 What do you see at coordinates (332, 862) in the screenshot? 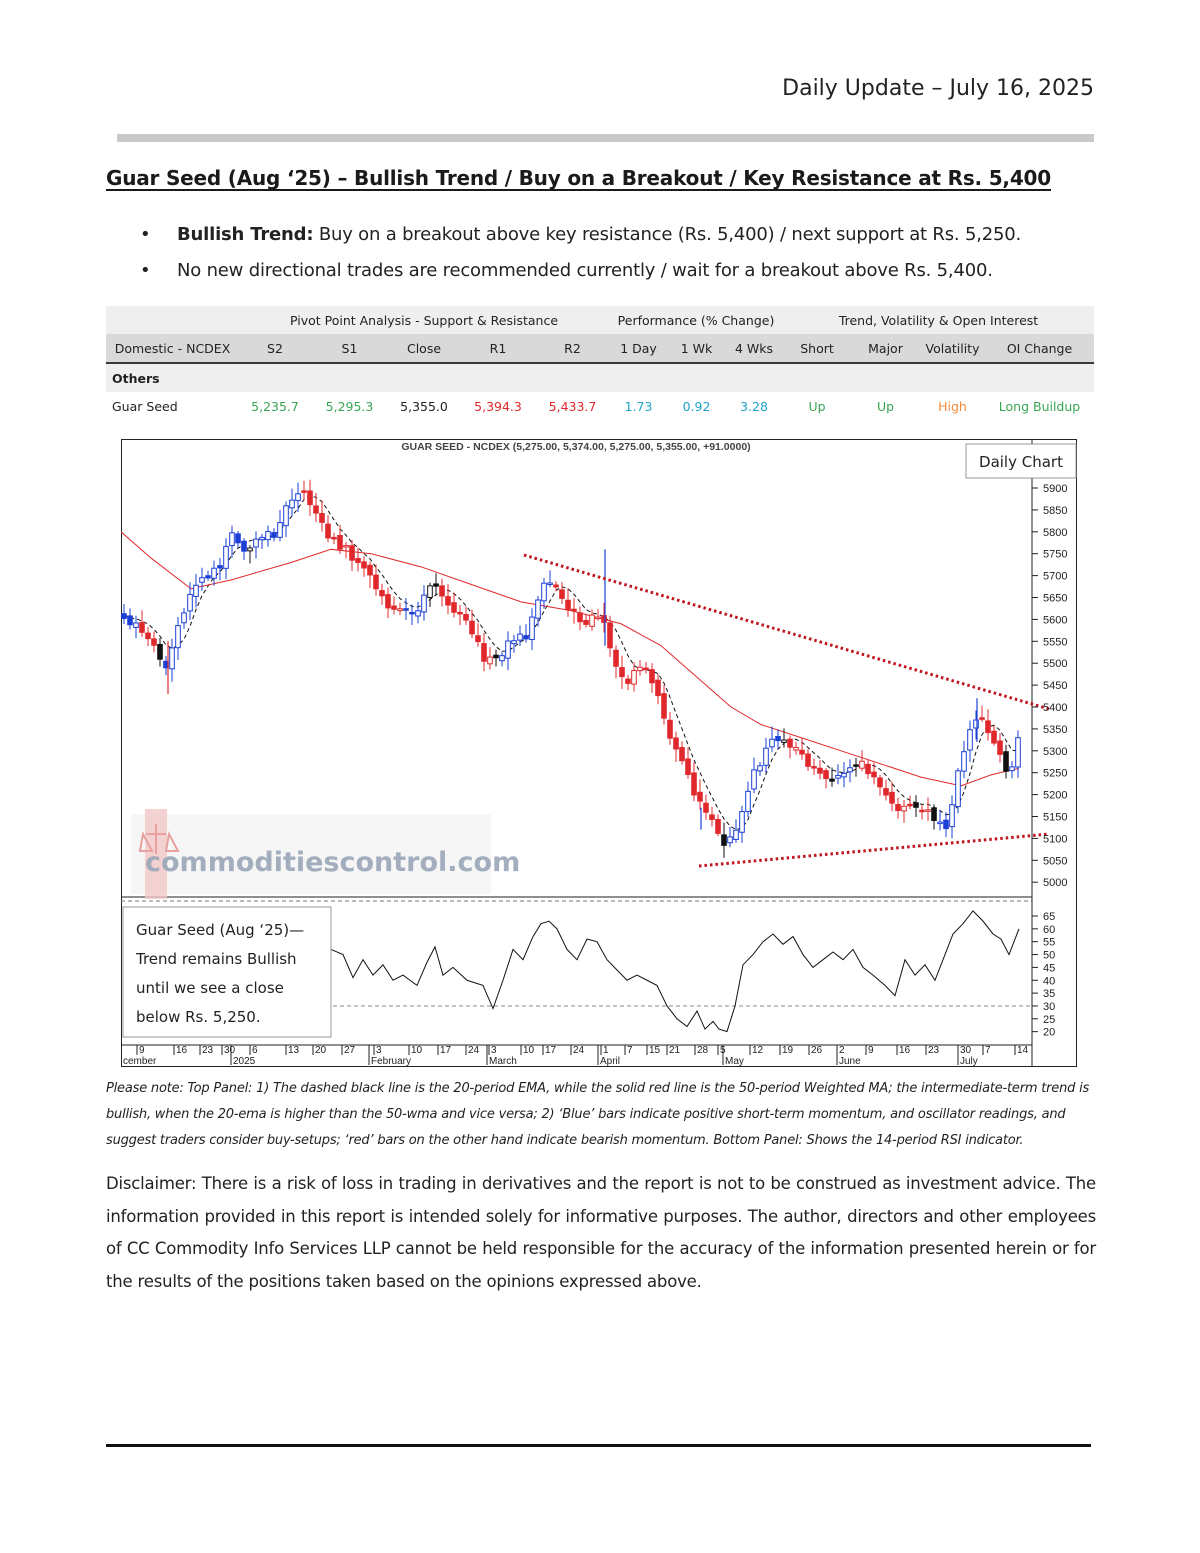
I see `watermark-text: commoditiescontrol.com` at bounding box center [332, 862].